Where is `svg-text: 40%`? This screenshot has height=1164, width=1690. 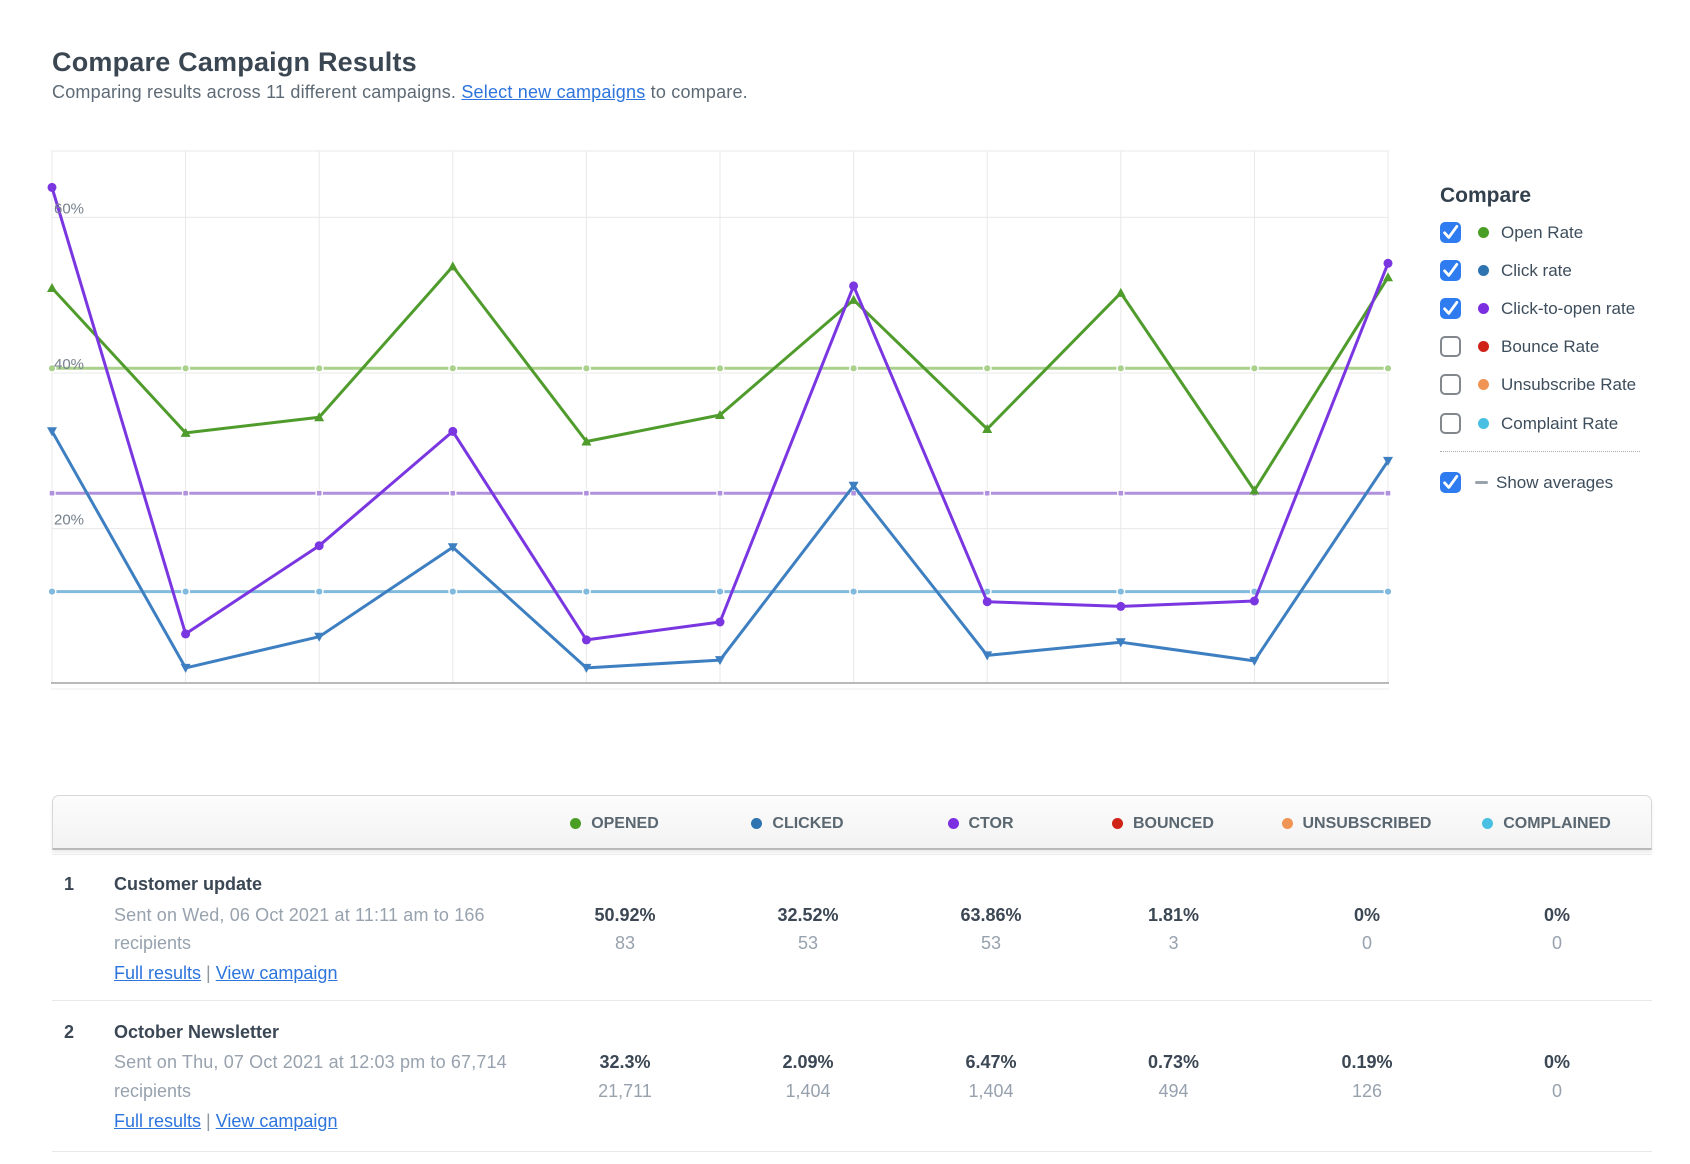 svg-text: 40% is located at coordinates (69, 364).